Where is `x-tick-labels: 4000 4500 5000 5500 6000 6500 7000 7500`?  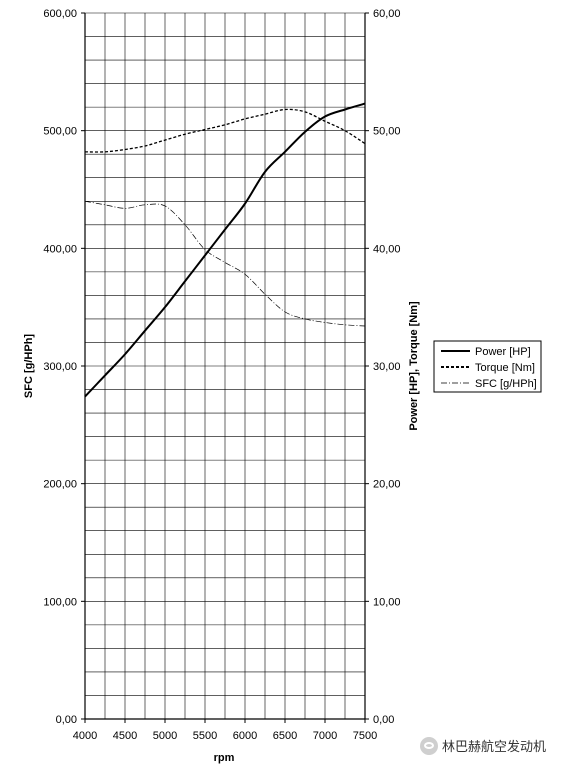
x-tick-labels: 4000 4500 5000 5500 6000 6500 7000 7500 is located at coordinates (225, 730).